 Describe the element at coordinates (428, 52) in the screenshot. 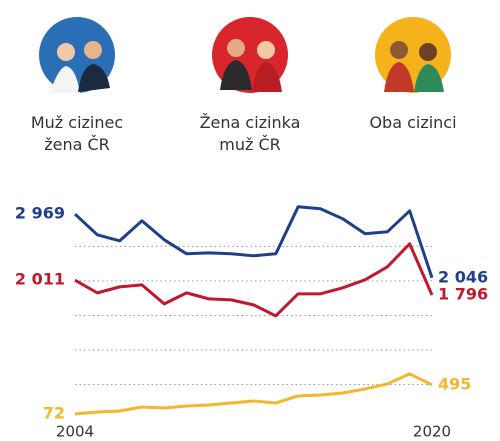

I see `icon-woman2-face` at that location.